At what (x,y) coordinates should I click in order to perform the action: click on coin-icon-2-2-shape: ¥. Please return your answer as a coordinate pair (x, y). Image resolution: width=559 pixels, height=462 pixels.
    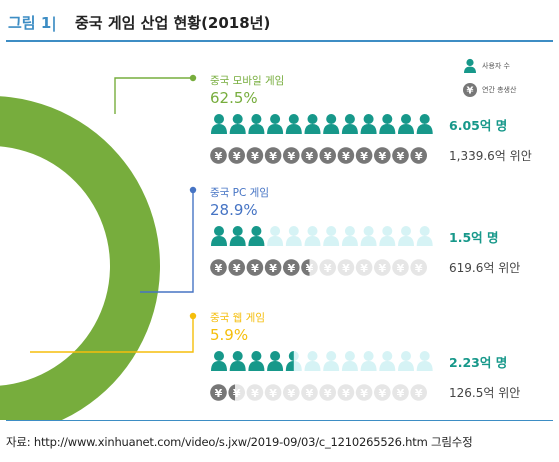
    Looking at the image, I should click on (255, 392).